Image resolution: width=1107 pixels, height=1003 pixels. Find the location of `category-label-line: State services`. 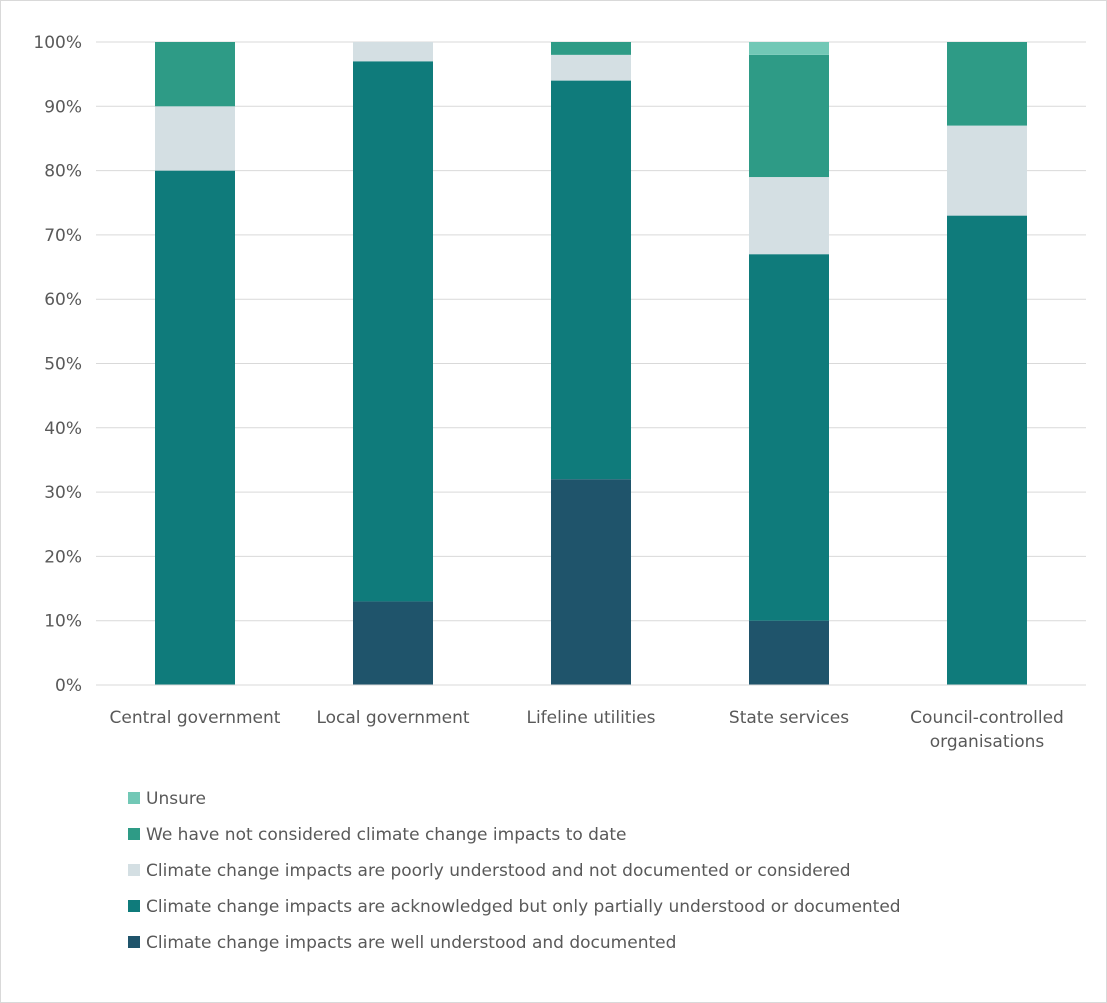

category-label-line: State services is located at coordinates (789, 718).